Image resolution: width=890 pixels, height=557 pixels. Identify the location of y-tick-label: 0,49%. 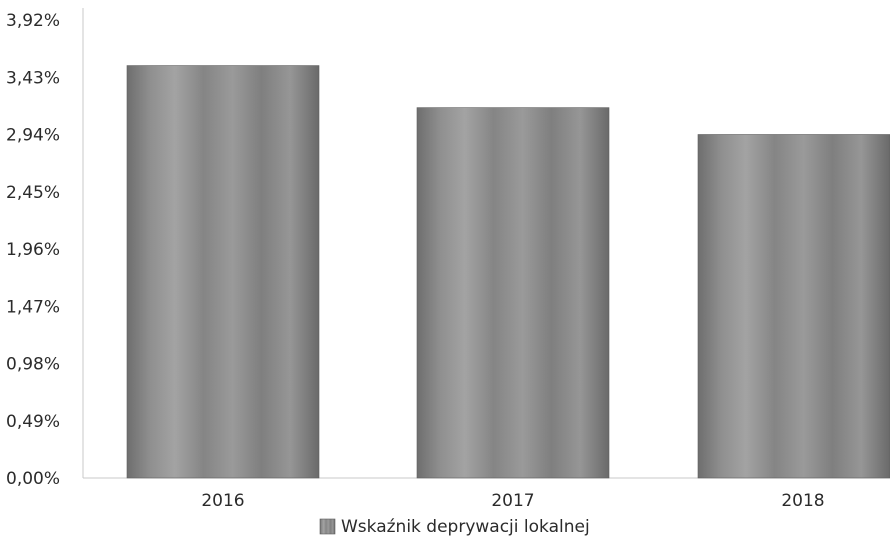
(33, 422).